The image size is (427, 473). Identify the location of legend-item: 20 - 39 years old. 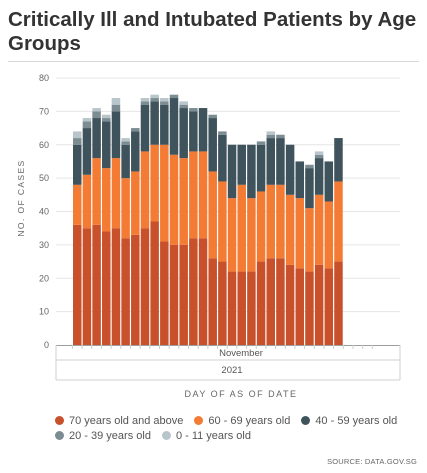
(103, 436).